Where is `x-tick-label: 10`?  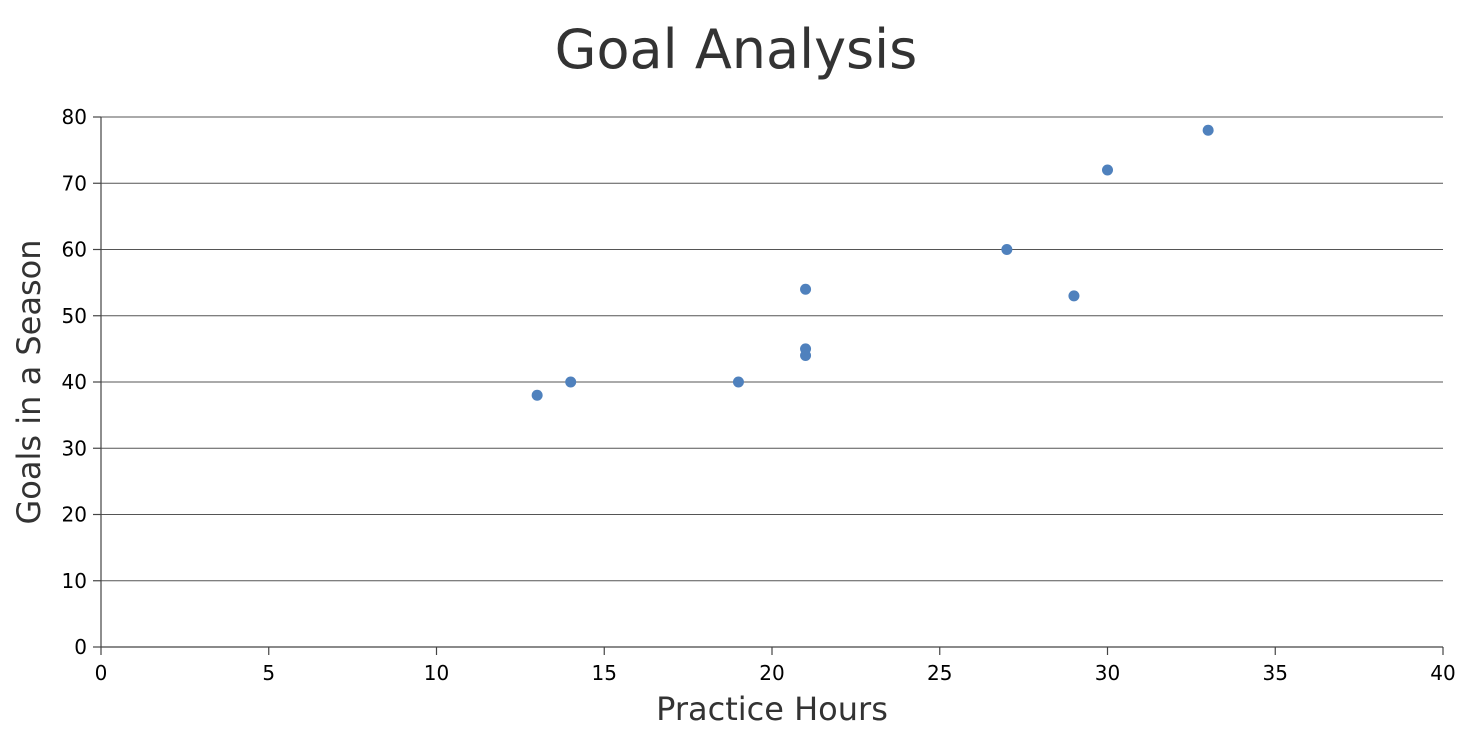 x-tick-label: 10 is located at coordinates (436, 673).